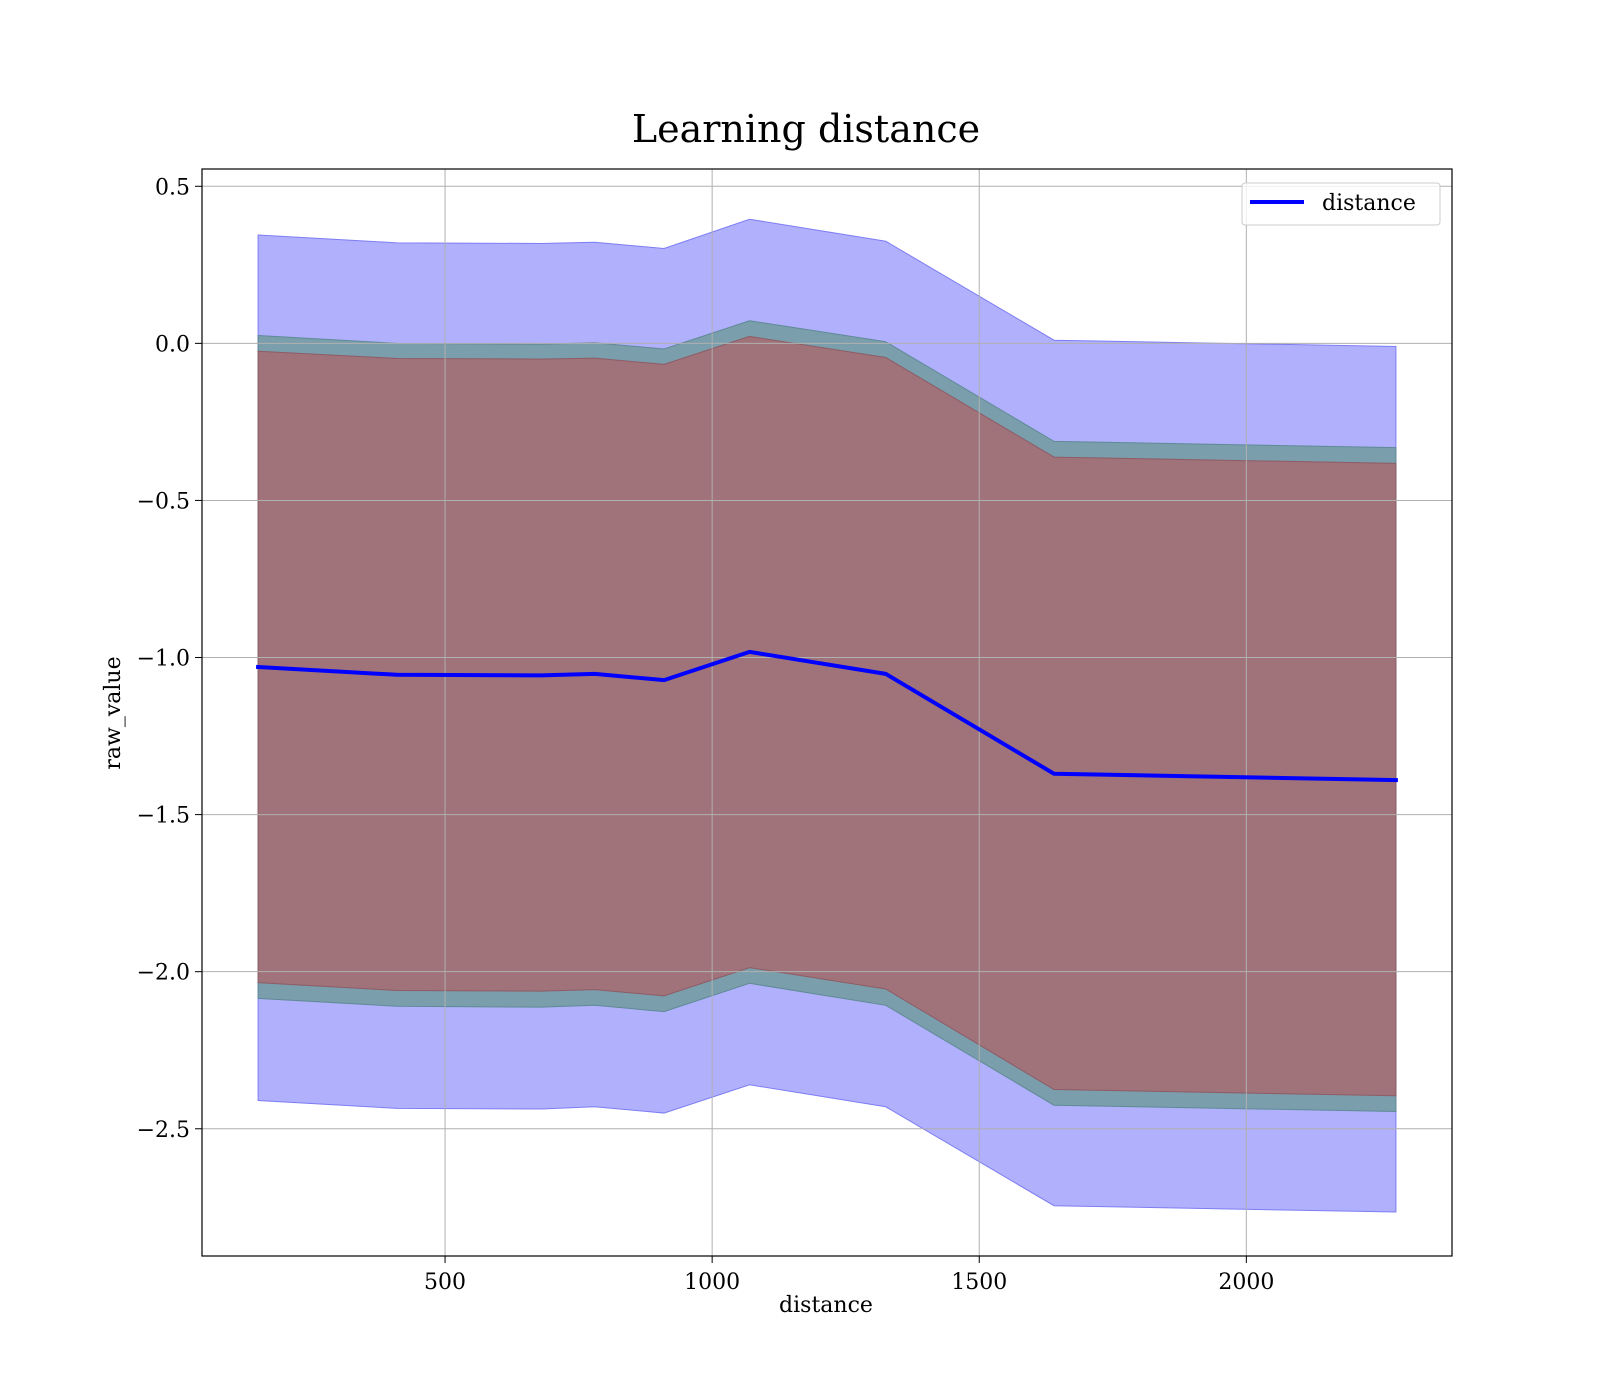  Describe the element at coordinates (1246, 1282) in the screenshot. I see `x-tick-label: 2000` at that location.